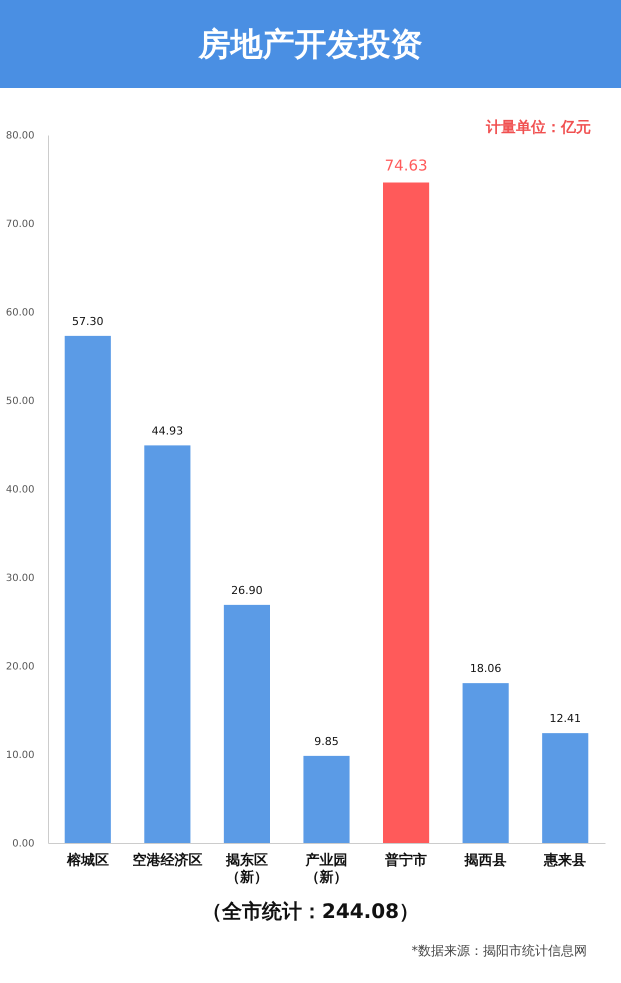 Image resolution: width=621 pixels, height=983 pixels. I want to click on y-tick-label: 10.00, so click(20, 755).